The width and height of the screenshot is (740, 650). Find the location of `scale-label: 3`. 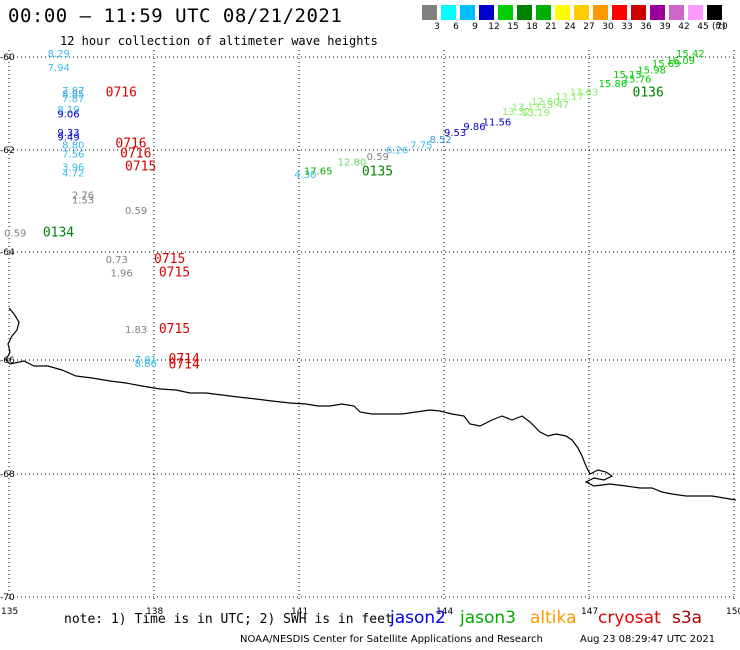

scale-label: 3 is located at coordinates (437, 27).